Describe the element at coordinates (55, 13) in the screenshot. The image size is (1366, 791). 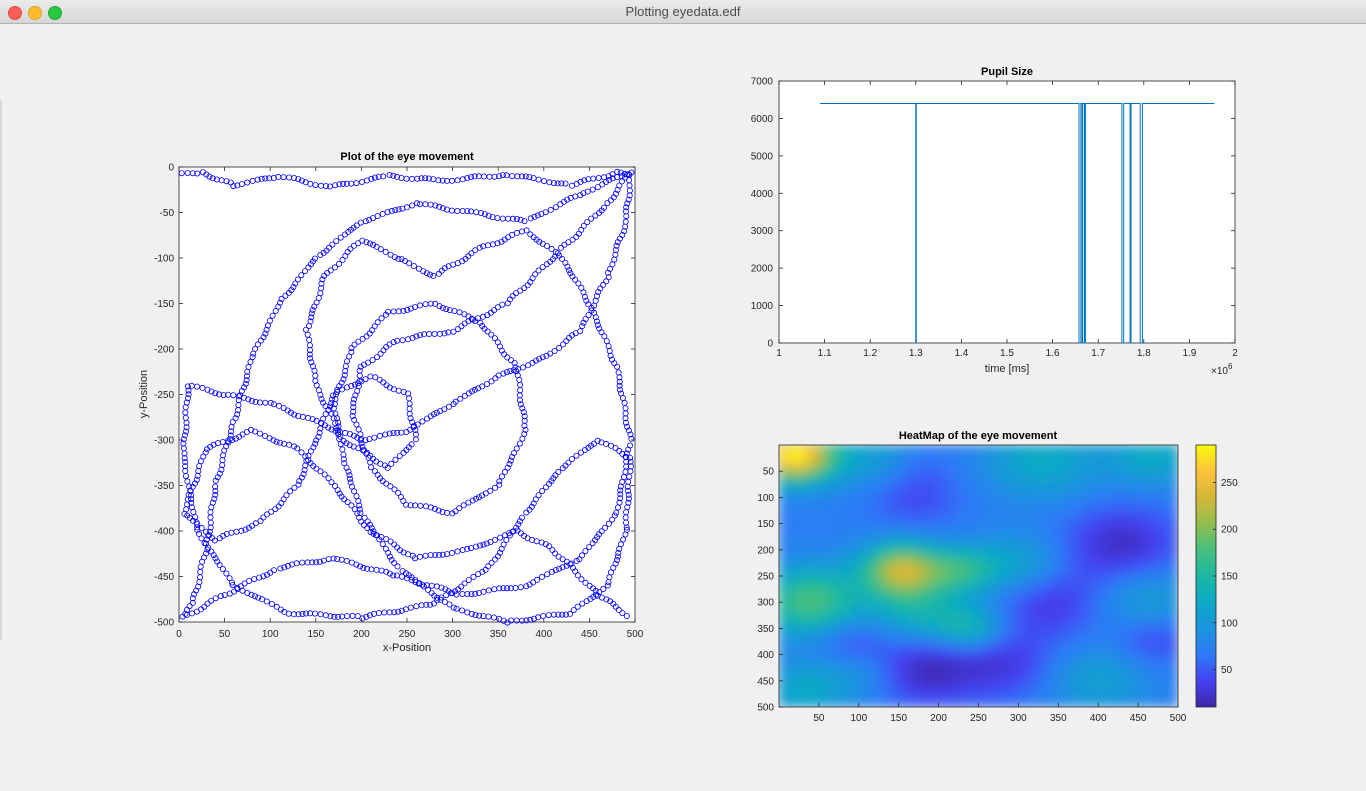
I see `zoom-button` at that location.